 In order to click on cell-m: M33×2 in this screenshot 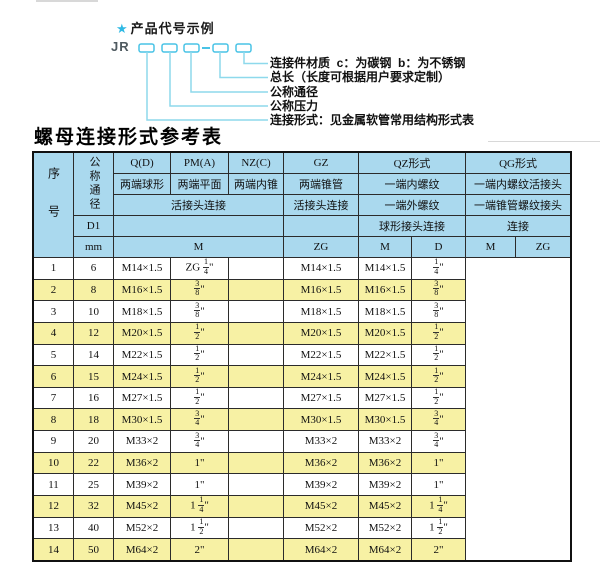, I will do `click(142, 441)`.